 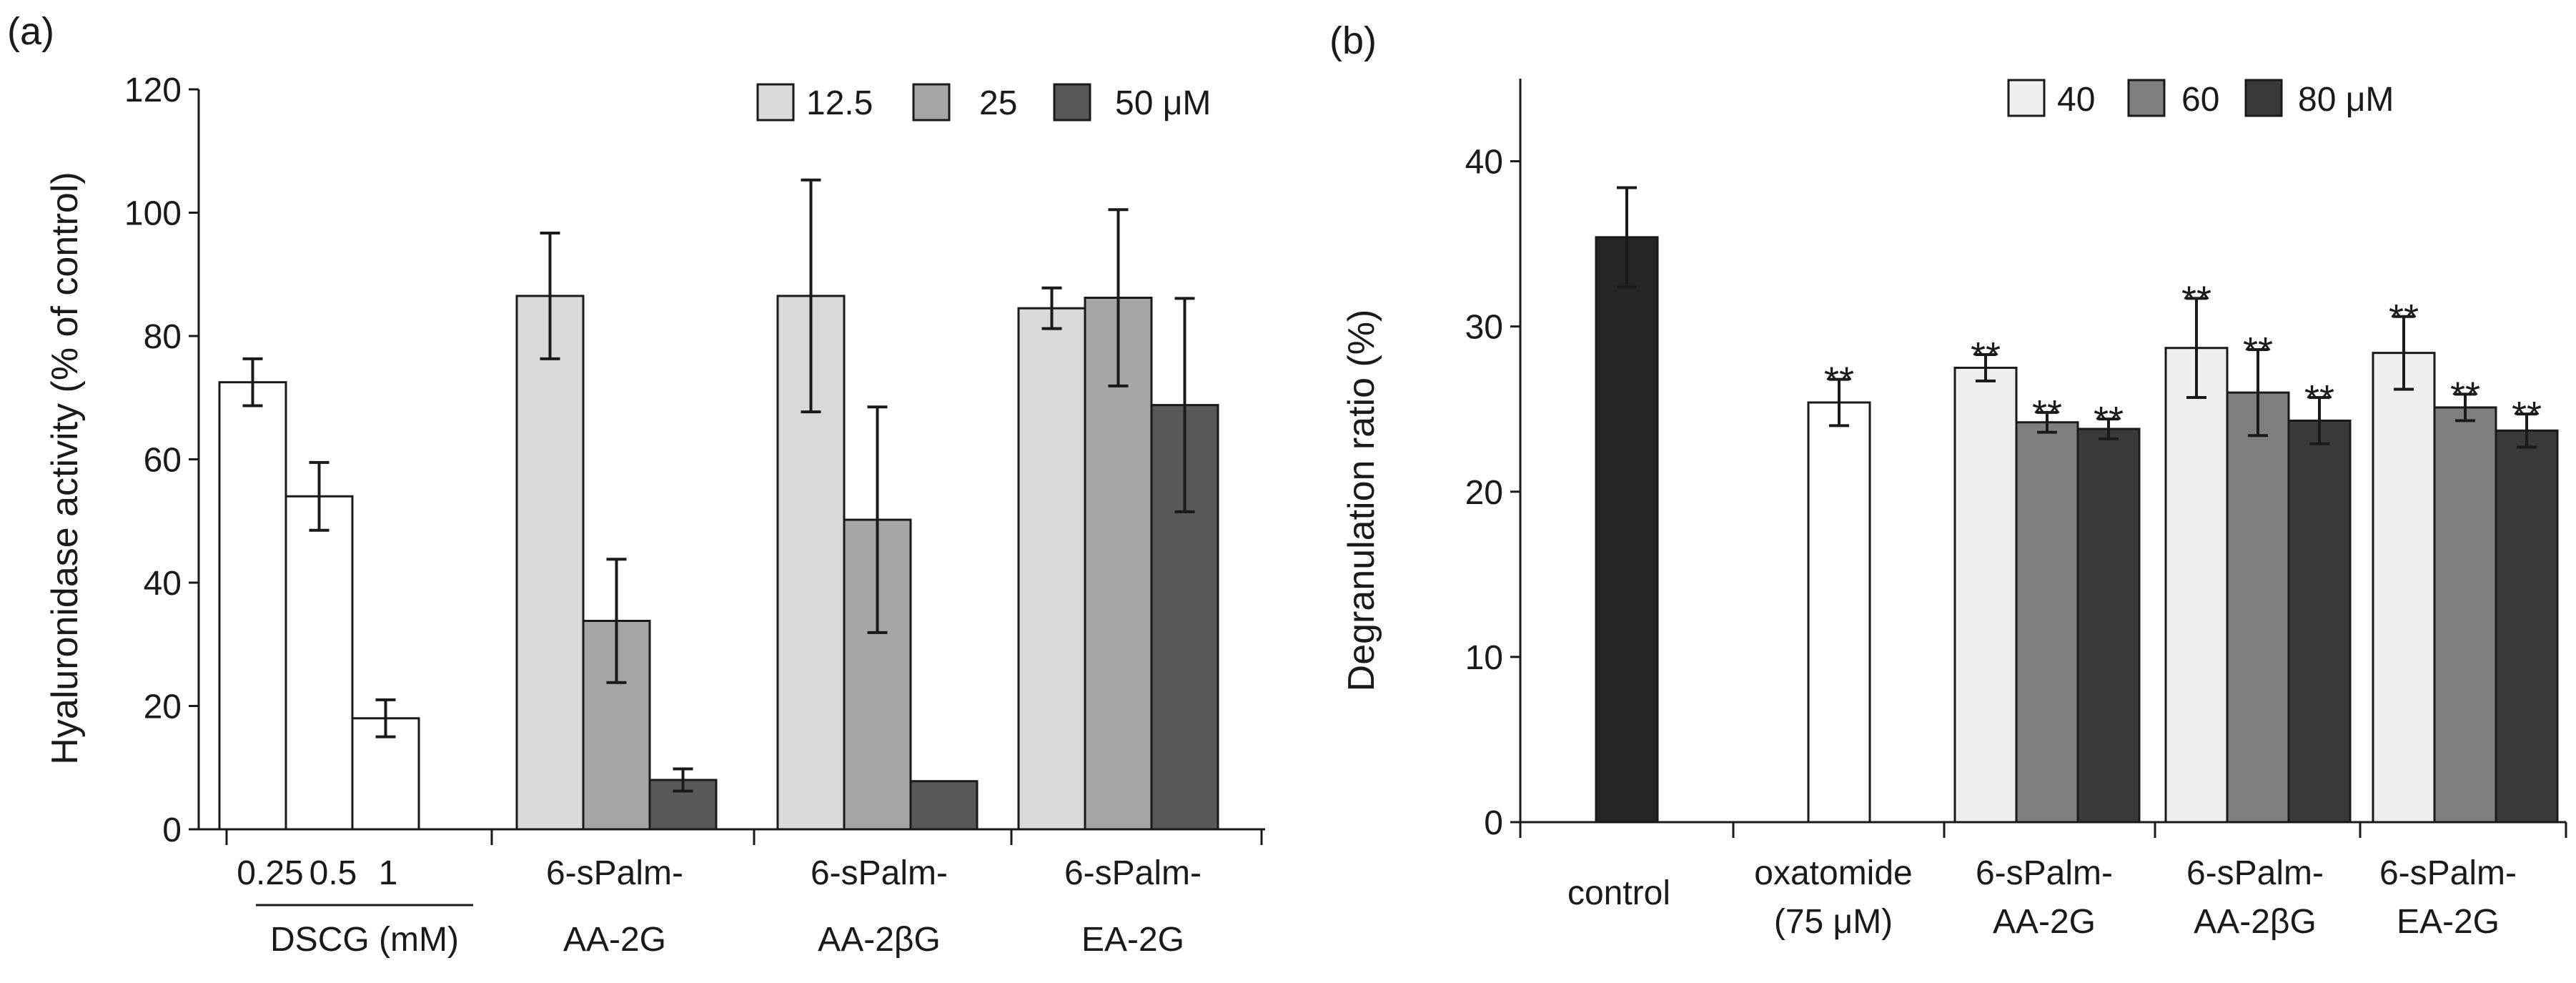 What do you see at coordinates (1484, 328) in the screenshot?
I see `y-tick-label: 30` at bounding box center [1484, 328].